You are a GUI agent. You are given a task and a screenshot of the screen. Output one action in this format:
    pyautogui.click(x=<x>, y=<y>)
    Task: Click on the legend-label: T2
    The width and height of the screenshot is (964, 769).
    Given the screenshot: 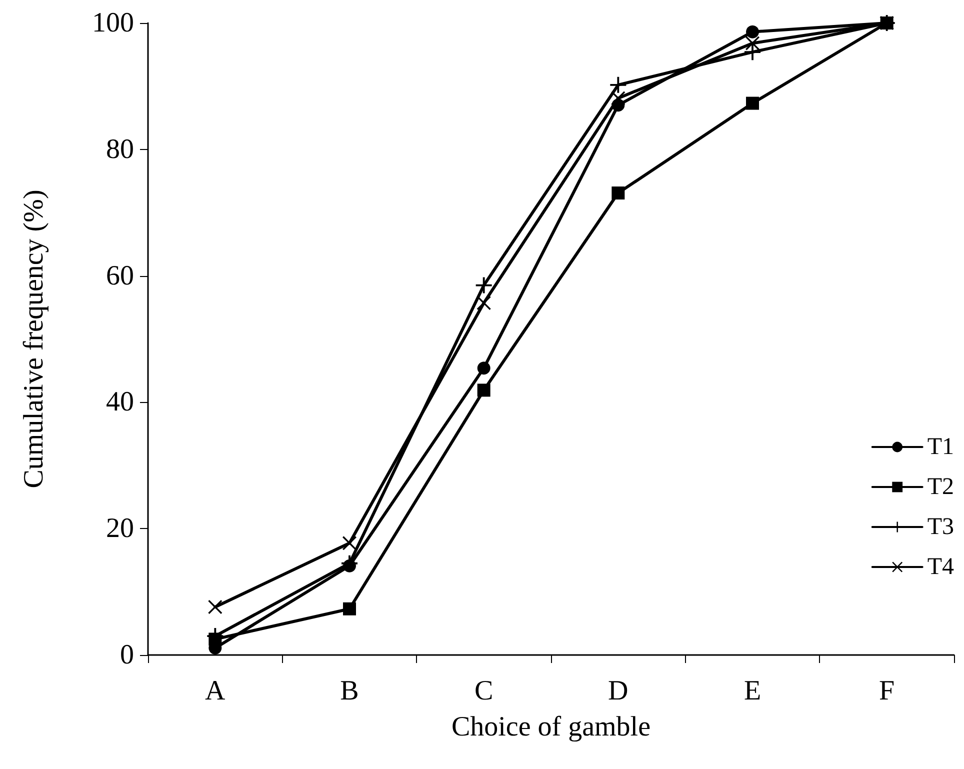 What is the action you would take?
    pyautogui.click(x=940, y=487)
    